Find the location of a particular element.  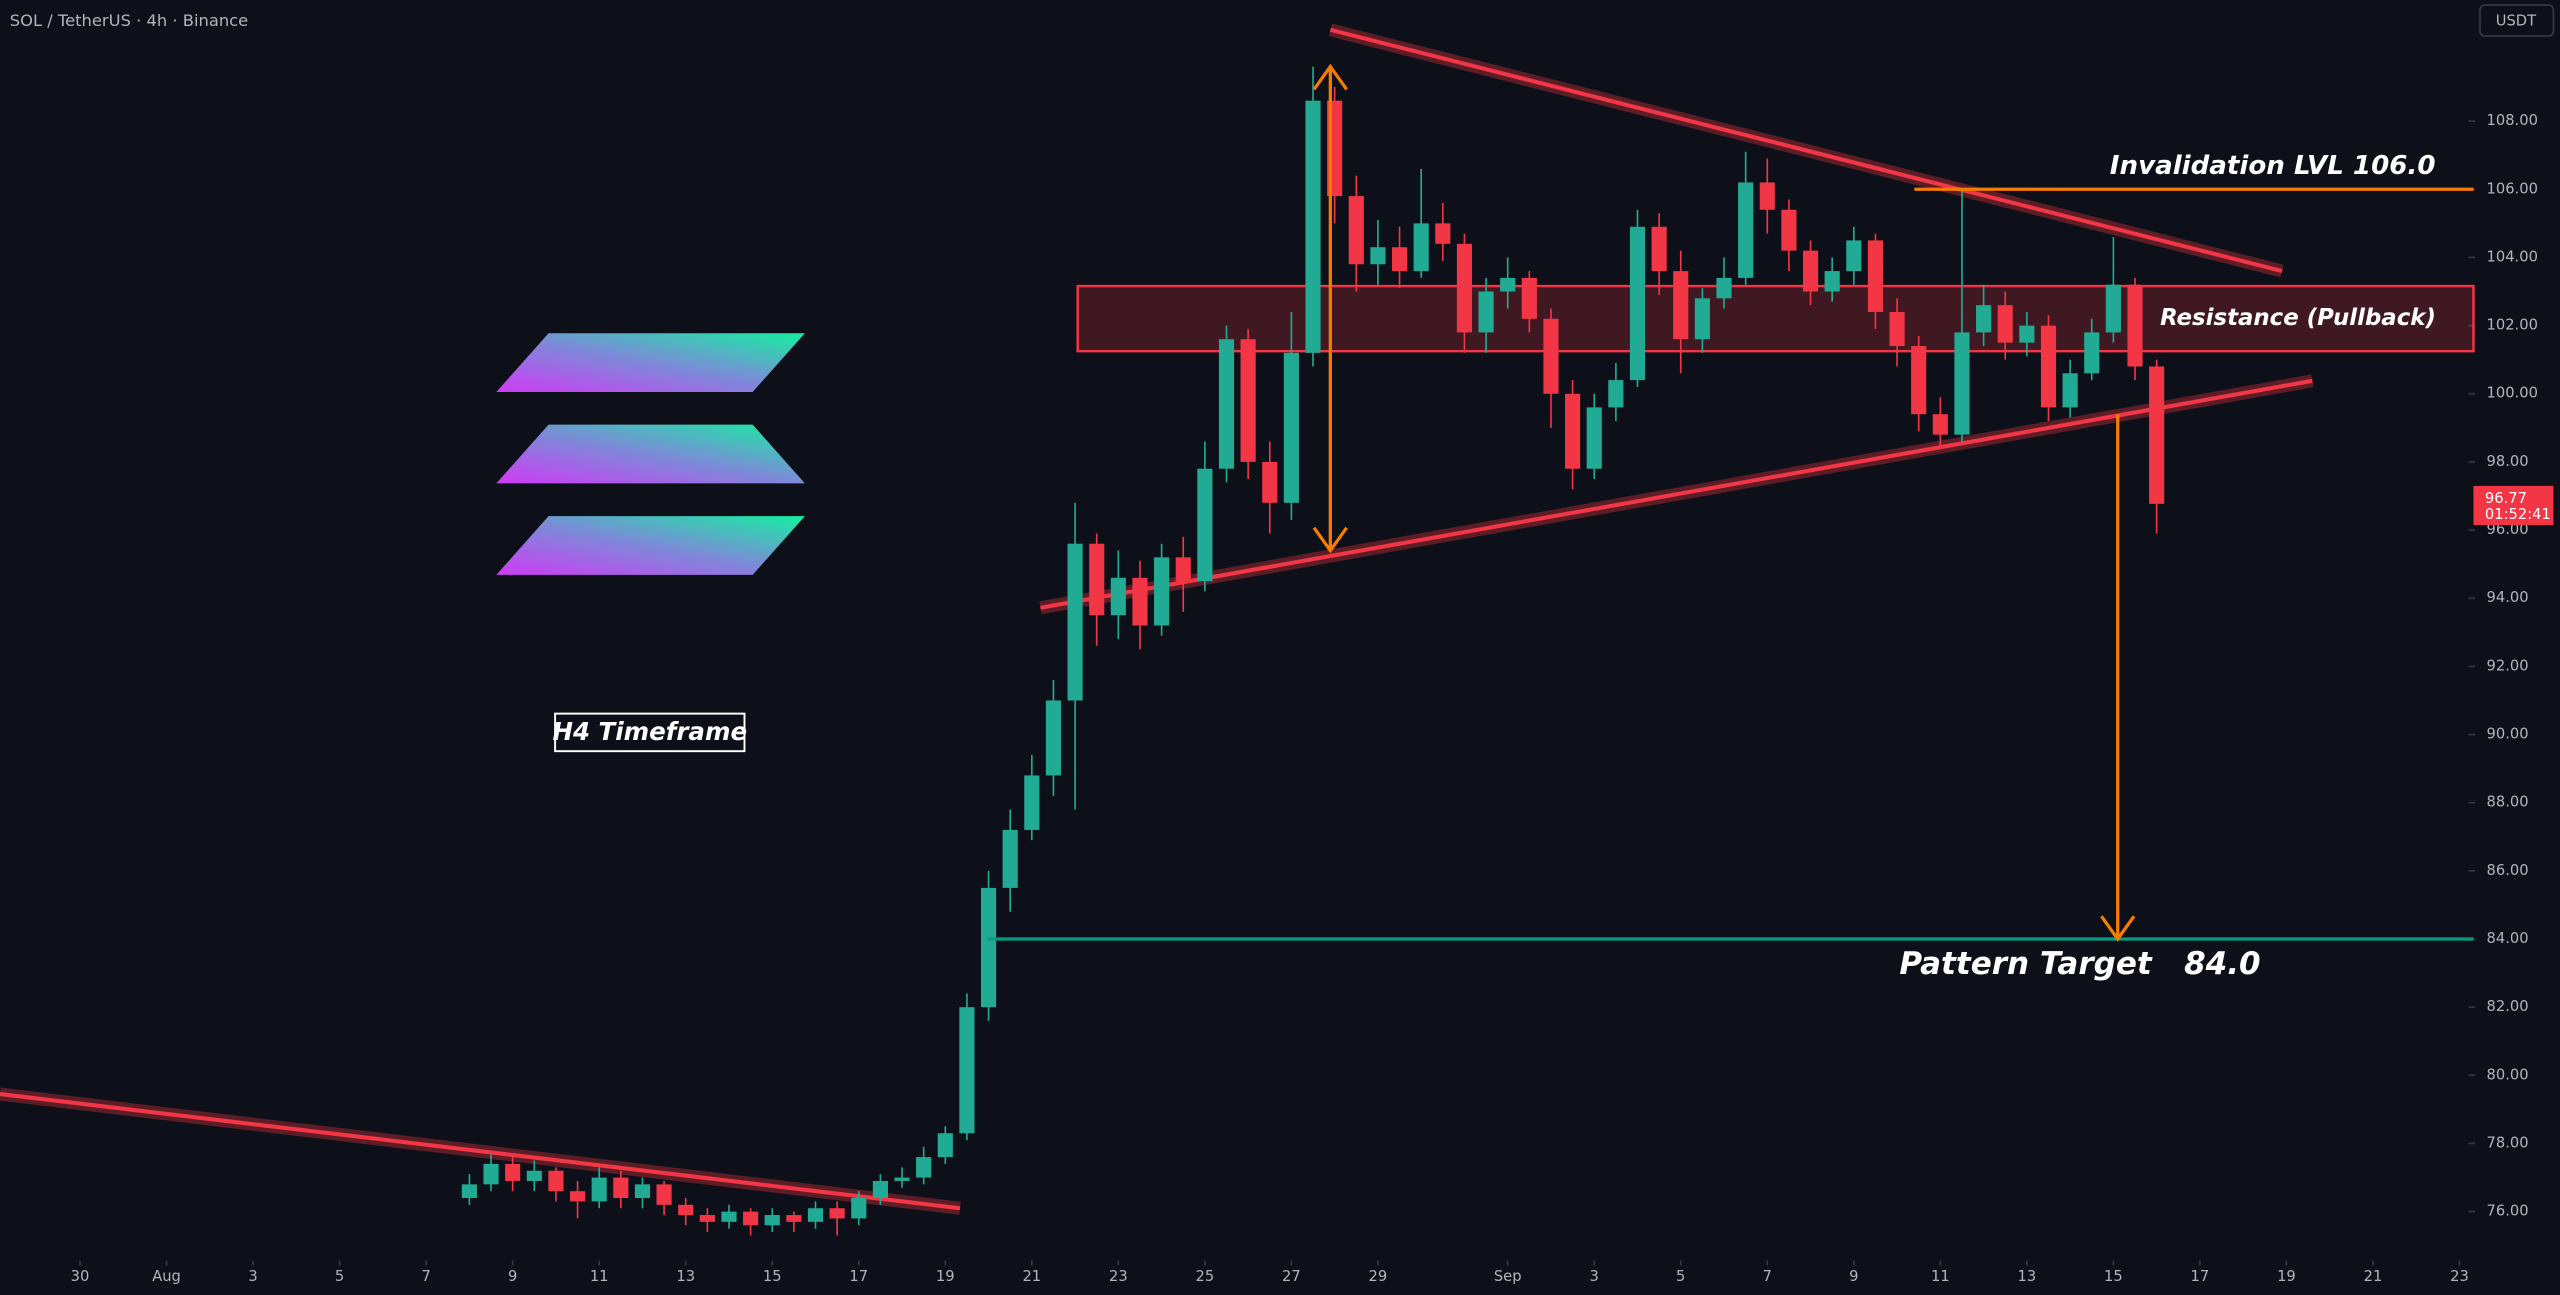

y-tick-label: 90.00 is located at coordinates (2508, 734).